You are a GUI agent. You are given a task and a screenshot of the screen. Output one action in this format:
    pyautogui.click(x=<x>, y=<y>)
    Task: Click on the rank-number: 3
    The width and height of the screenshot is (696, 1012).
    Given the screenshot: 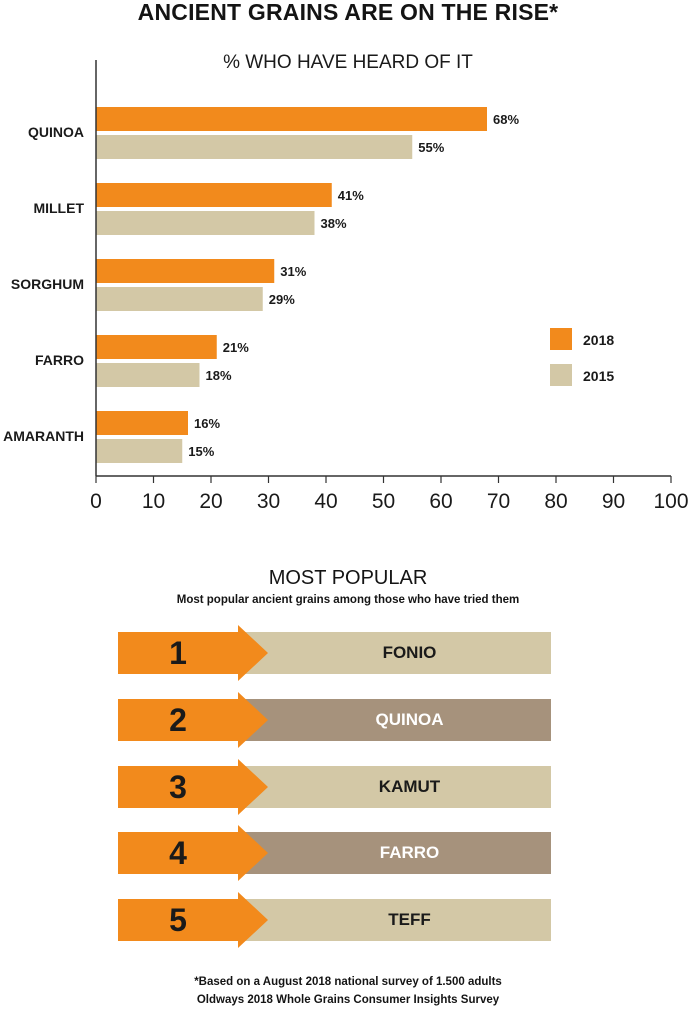 What is the action you would take?
    pyautogui.click(x=178, y=787)
    